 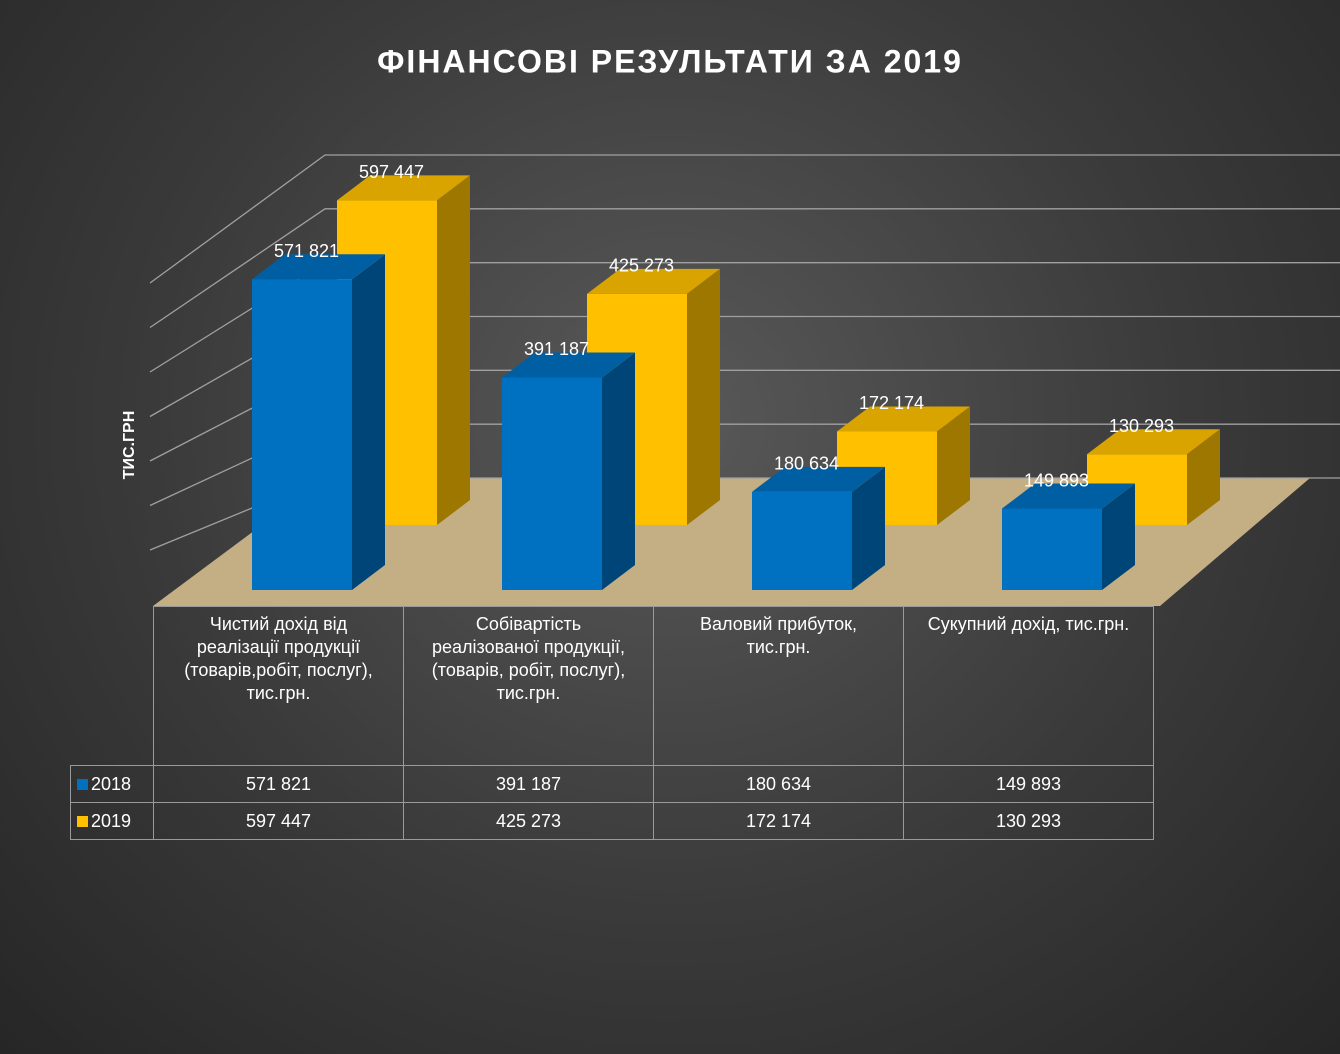 I want to click on data-label: 391 187, so click(x=556, y=349).